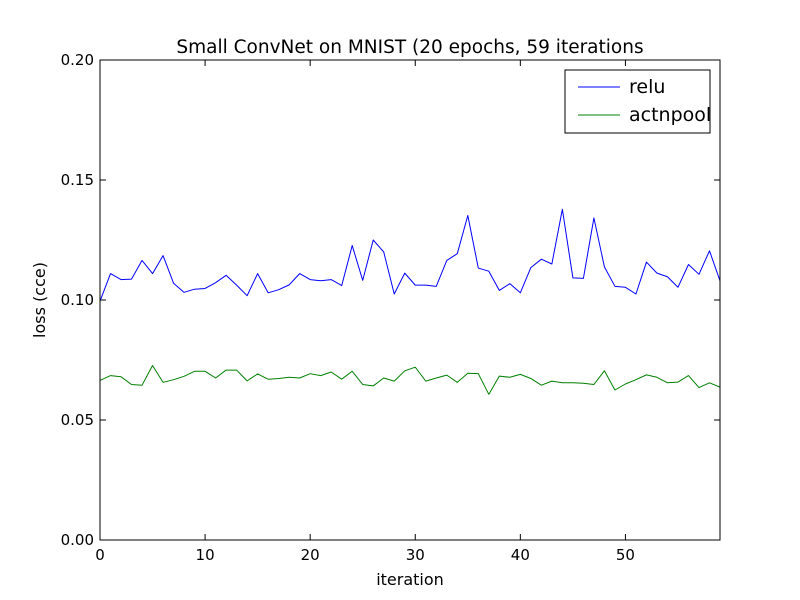 The height and width of the screenshot is (600, 800). What do you see at coordinates (415, 555) in the screenshot?
I see `x-tick-label: 30` at bounding box center [415, 555].